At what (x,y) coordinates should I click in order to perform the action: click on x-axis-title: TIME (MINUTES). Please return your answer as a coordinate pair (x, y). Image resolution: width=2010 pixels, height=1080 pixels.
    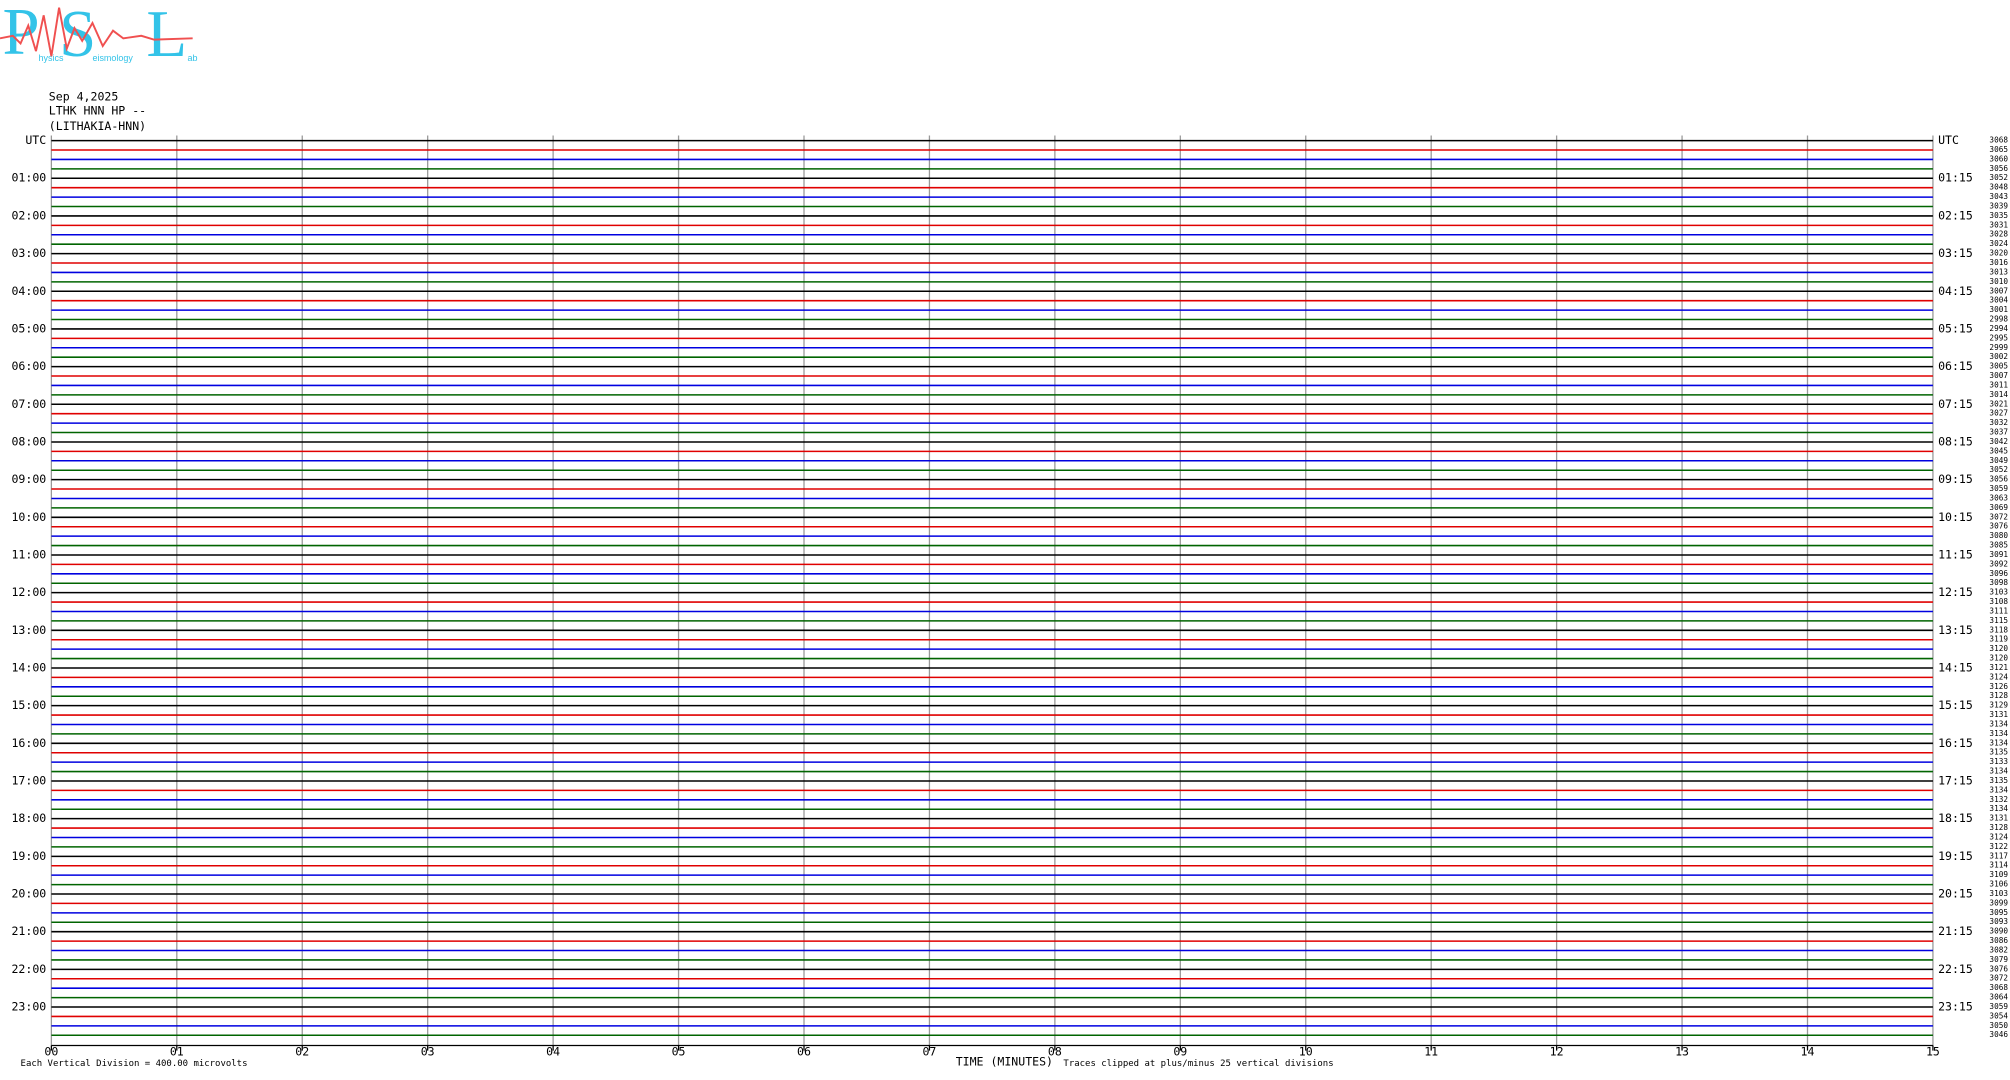
    Looking at the image, I should click on (1004, 1062).